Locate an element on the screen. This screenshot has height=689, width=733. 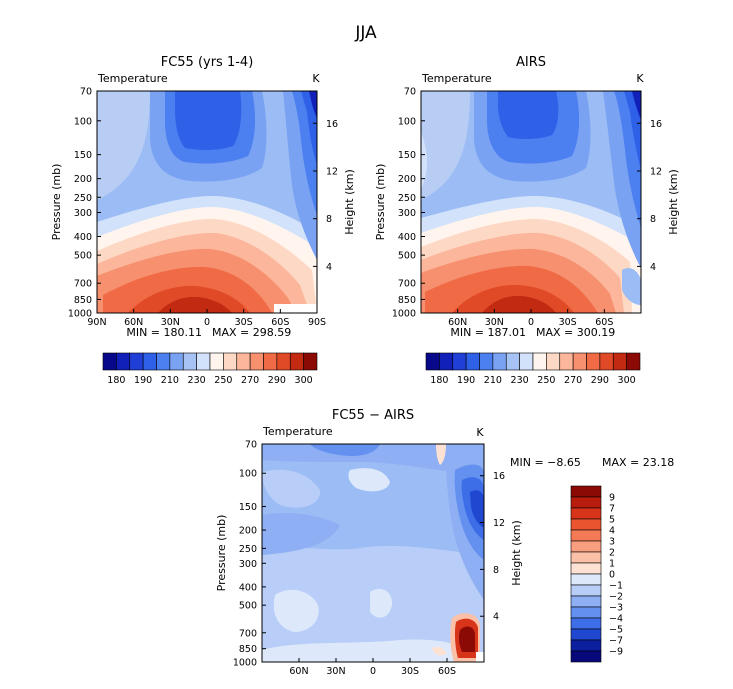
model-pressure-tick-label: 200 is located at coordinates (83, 179).